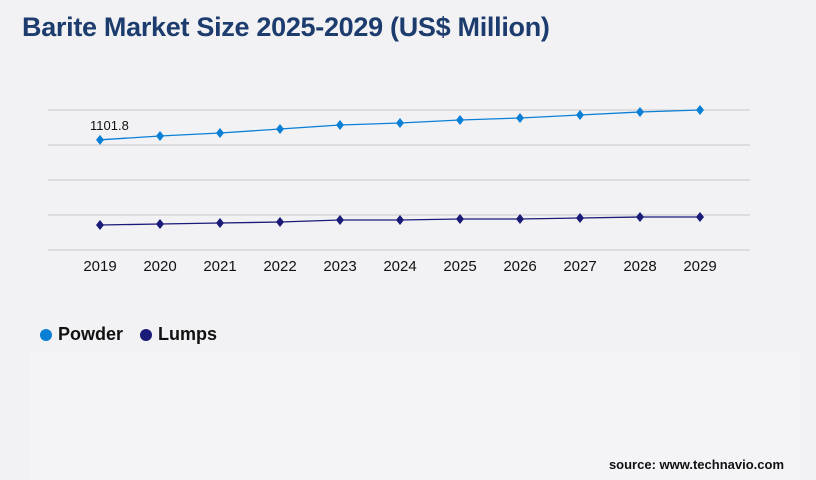  Describe the element at coordinates (339, 266) in the screenshot. I see `x-tick-label: 2023` at that location.